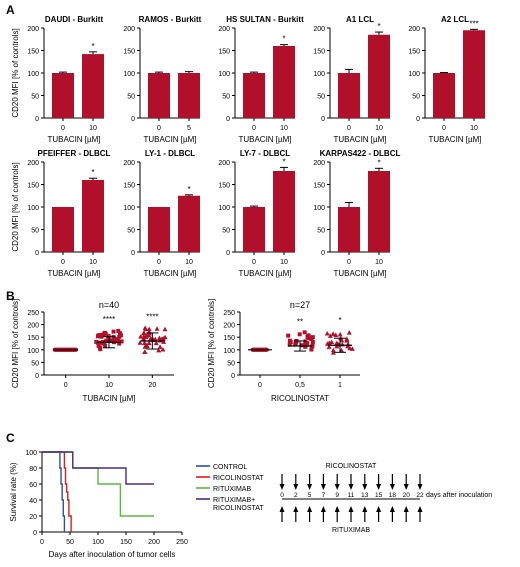 This screenshot has width=520, height=567. What do you see at coordinates (265, 19) in the screenshot?
I see `chart-title: HS SULTAN - Burkitt` at bounding box center [265, 19].